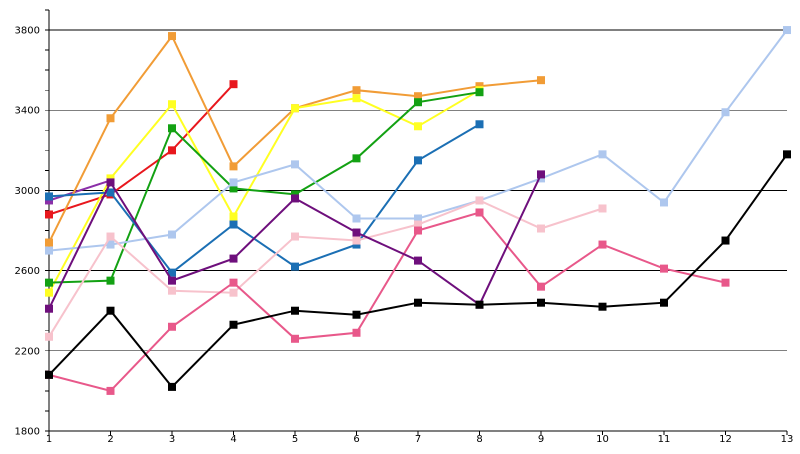 The width and height of the screenshot is (800, 454). What do you see at coordinates (233, 439) in the screenshot?
I see `x-tick-label: 4` at bounding box center [233, 439].